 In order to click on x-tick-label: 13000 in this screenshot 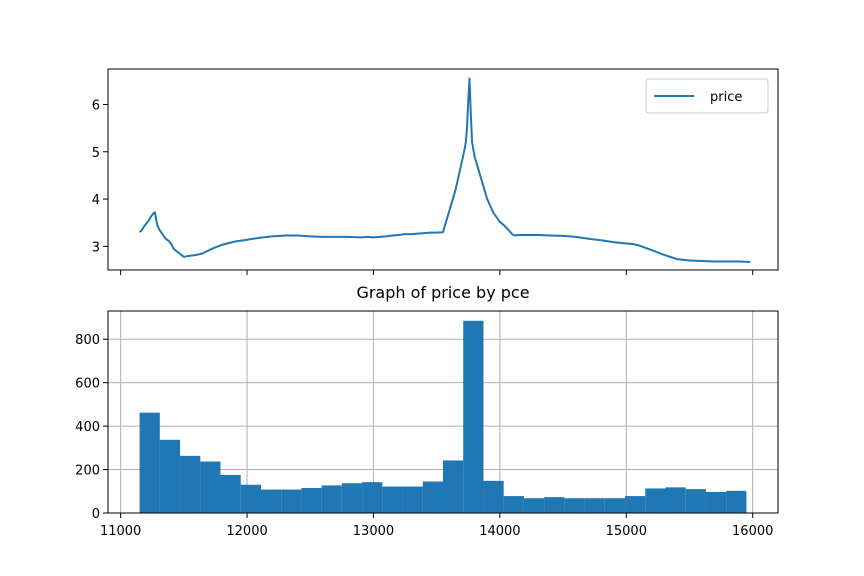, I will do `click(373, 531)`.